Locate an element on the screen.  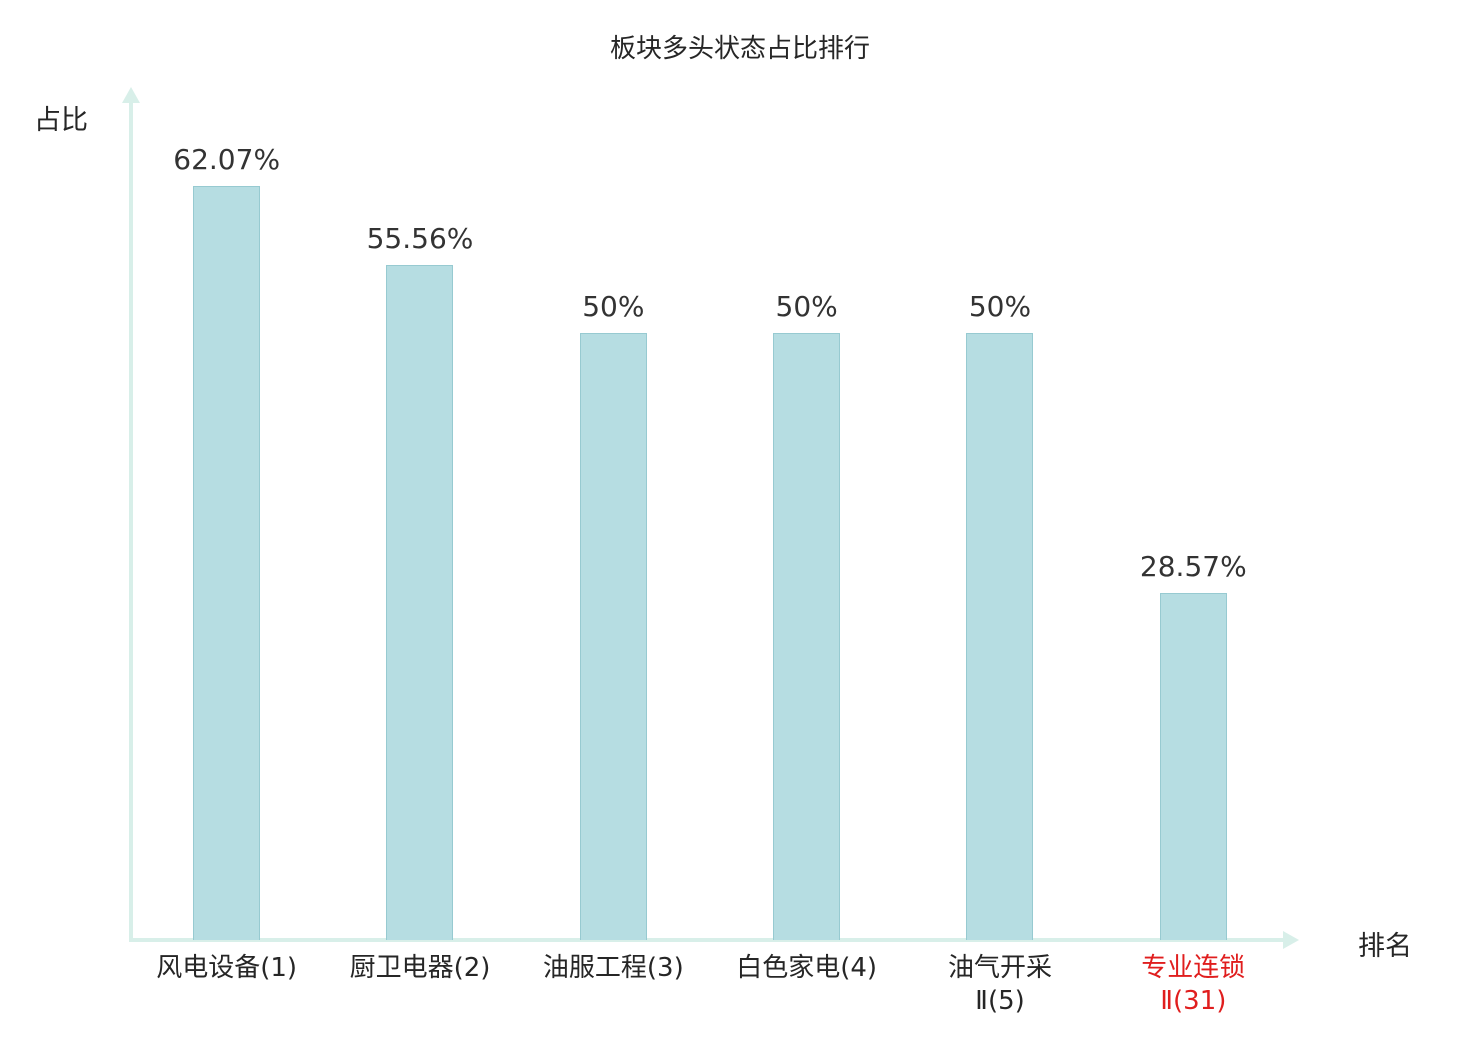
y-axis-line is located at coordinates (131, 521).